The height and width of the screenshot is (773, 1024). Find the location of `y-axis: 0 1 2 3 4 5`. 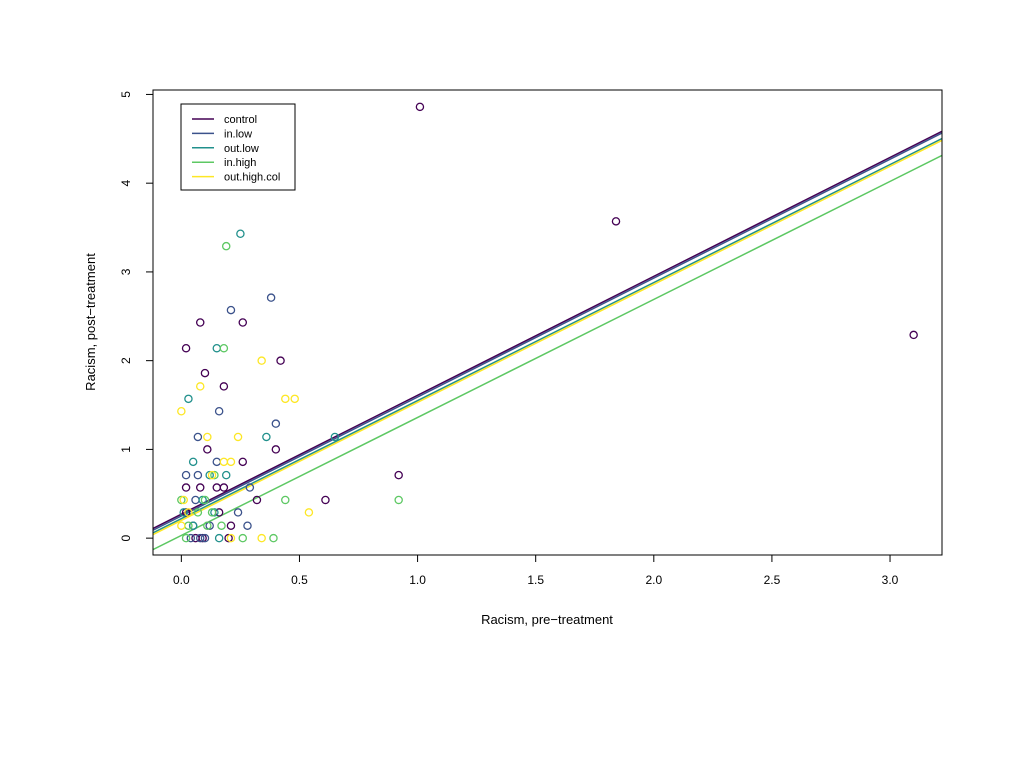

y-axis: 0 1 2 3 4 5 is located at coordinates (136, 316).